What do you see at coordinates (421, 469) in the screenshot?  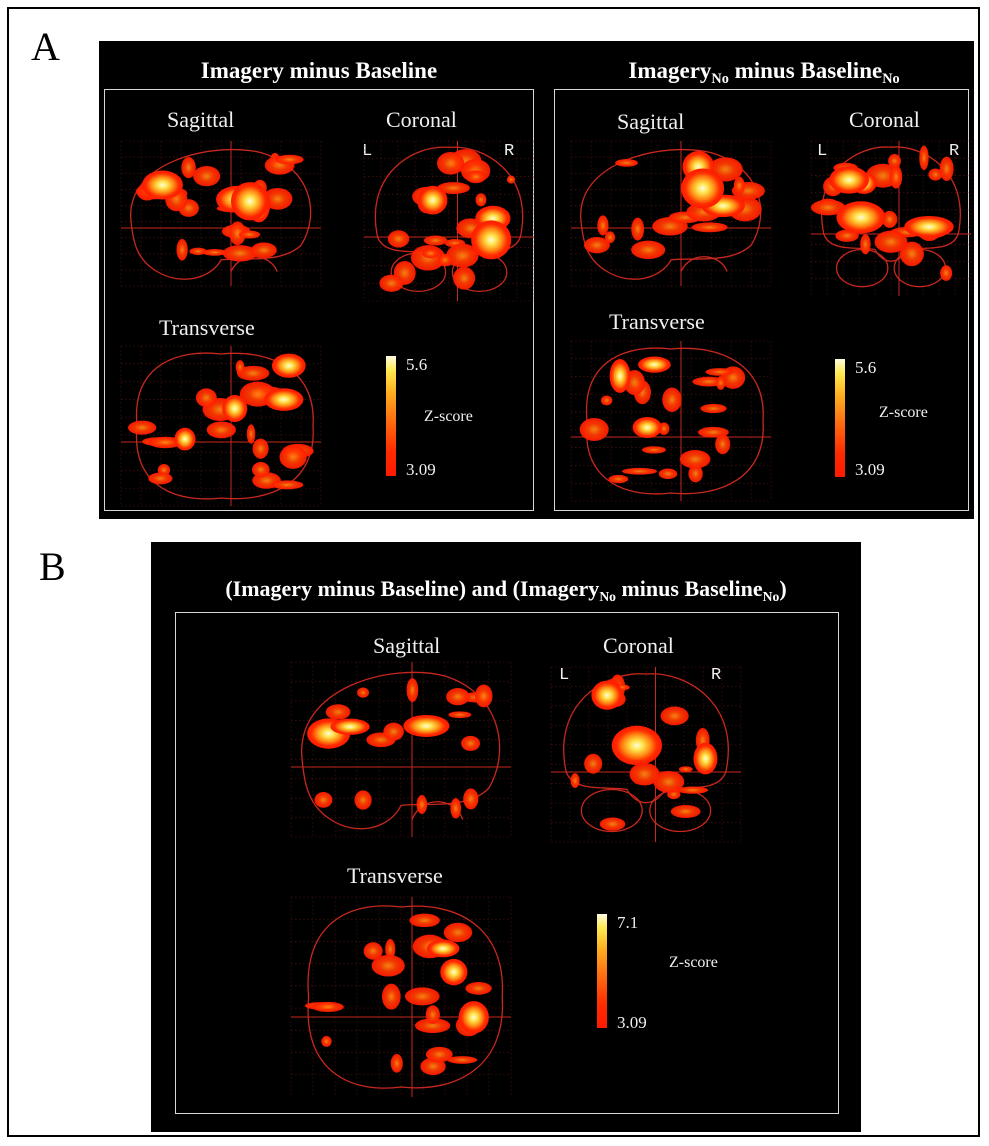 I see `panel-a-left-scale-min: 3.09` at bounding box center [421, 469].